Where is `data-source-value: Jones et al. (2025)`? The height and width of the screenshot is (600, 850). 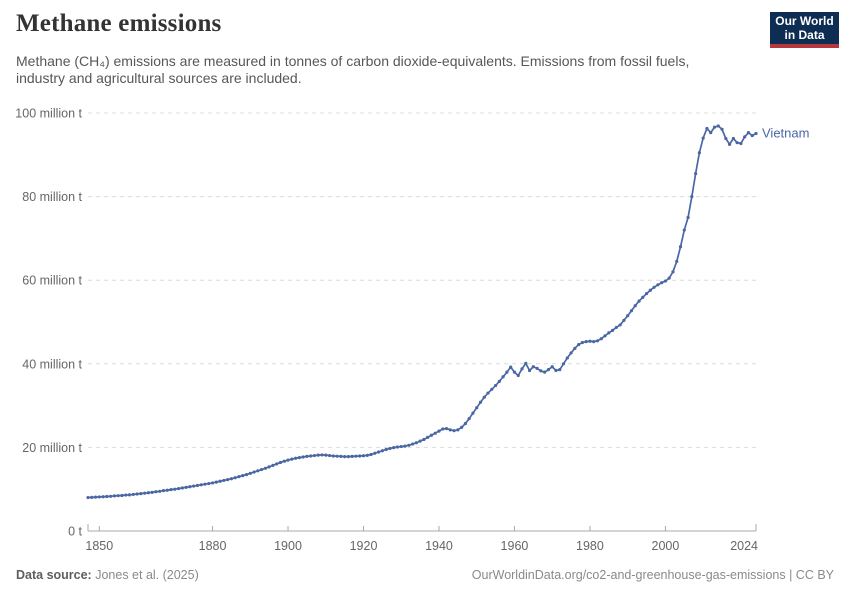 data-source-value: Jones et al. (2025) is located at coordinates (147, 575).